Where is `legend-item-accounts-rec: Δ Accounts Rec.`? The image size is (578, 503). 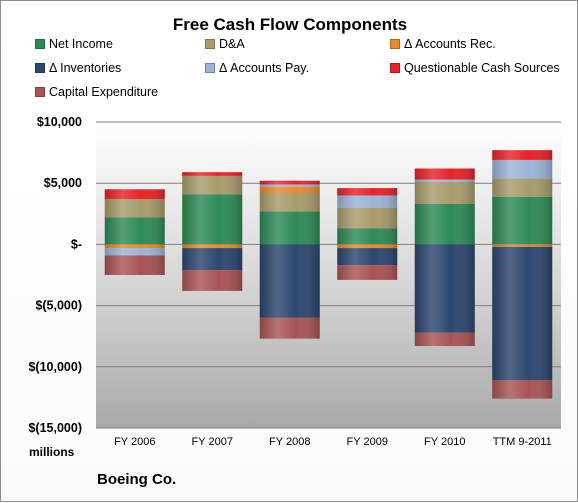 legend-item-accounts-rec: Δ Accounts Rec. is located at coordinates (443, 44).